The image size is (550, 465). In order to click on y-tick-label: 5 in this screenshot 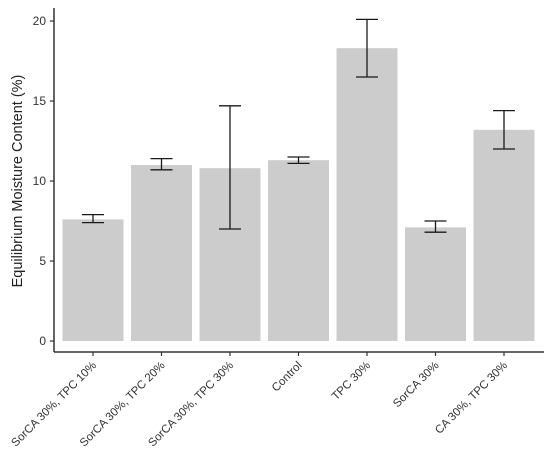, I will do `click(42, 261)`.